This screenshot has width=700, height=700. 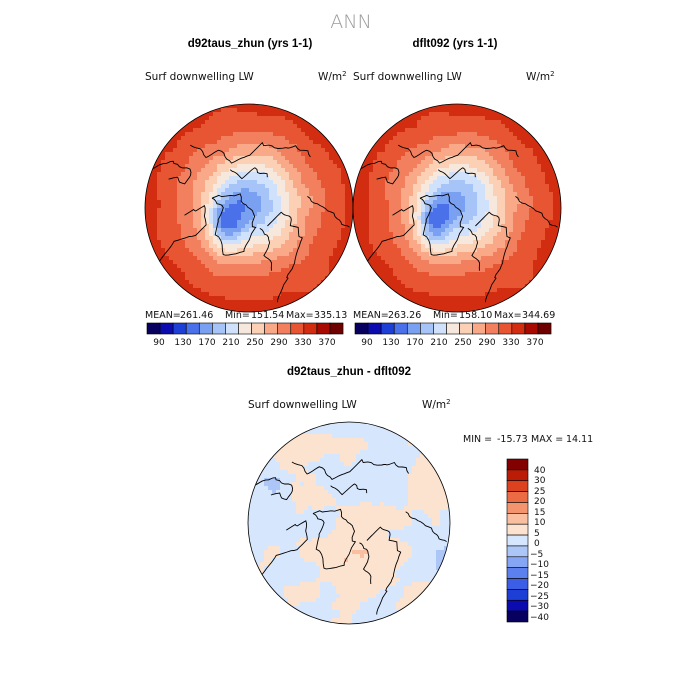 What do you see at coordinates (267, 315) in the screenshot?
I see `min-value: 151.54` at bounding box center [267, 315].